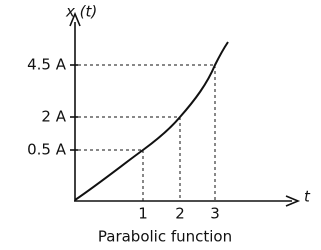  What do you see at coordinates (307, 197) in the screenshot?
I see `x-axis-label: t` at bounding box center [307, 197].